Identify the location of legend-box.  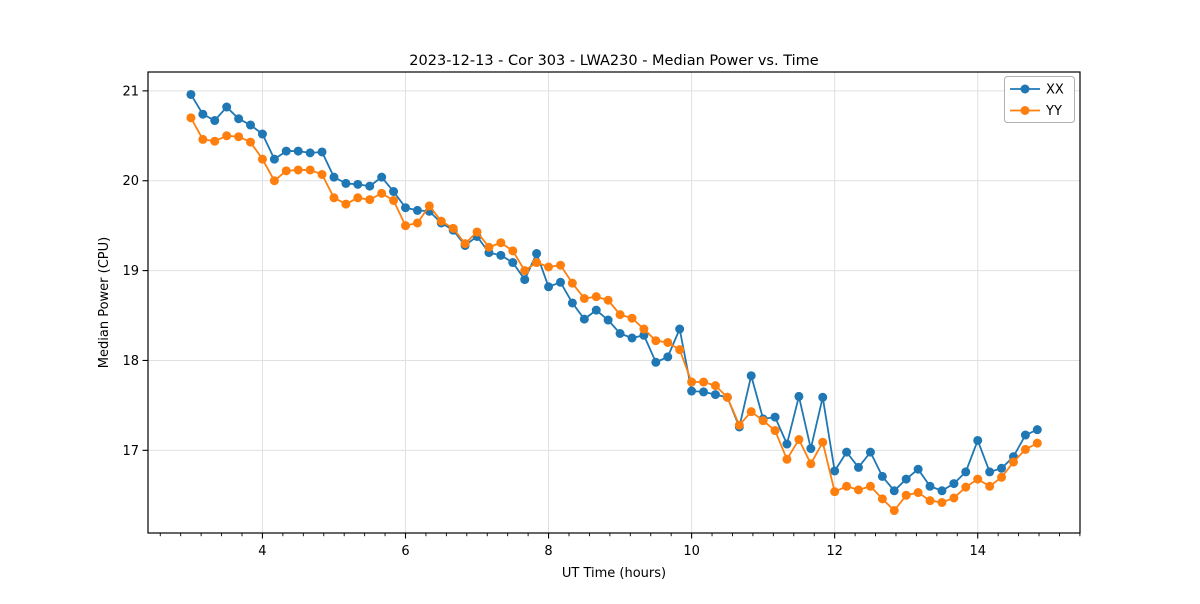
(1039, 99).